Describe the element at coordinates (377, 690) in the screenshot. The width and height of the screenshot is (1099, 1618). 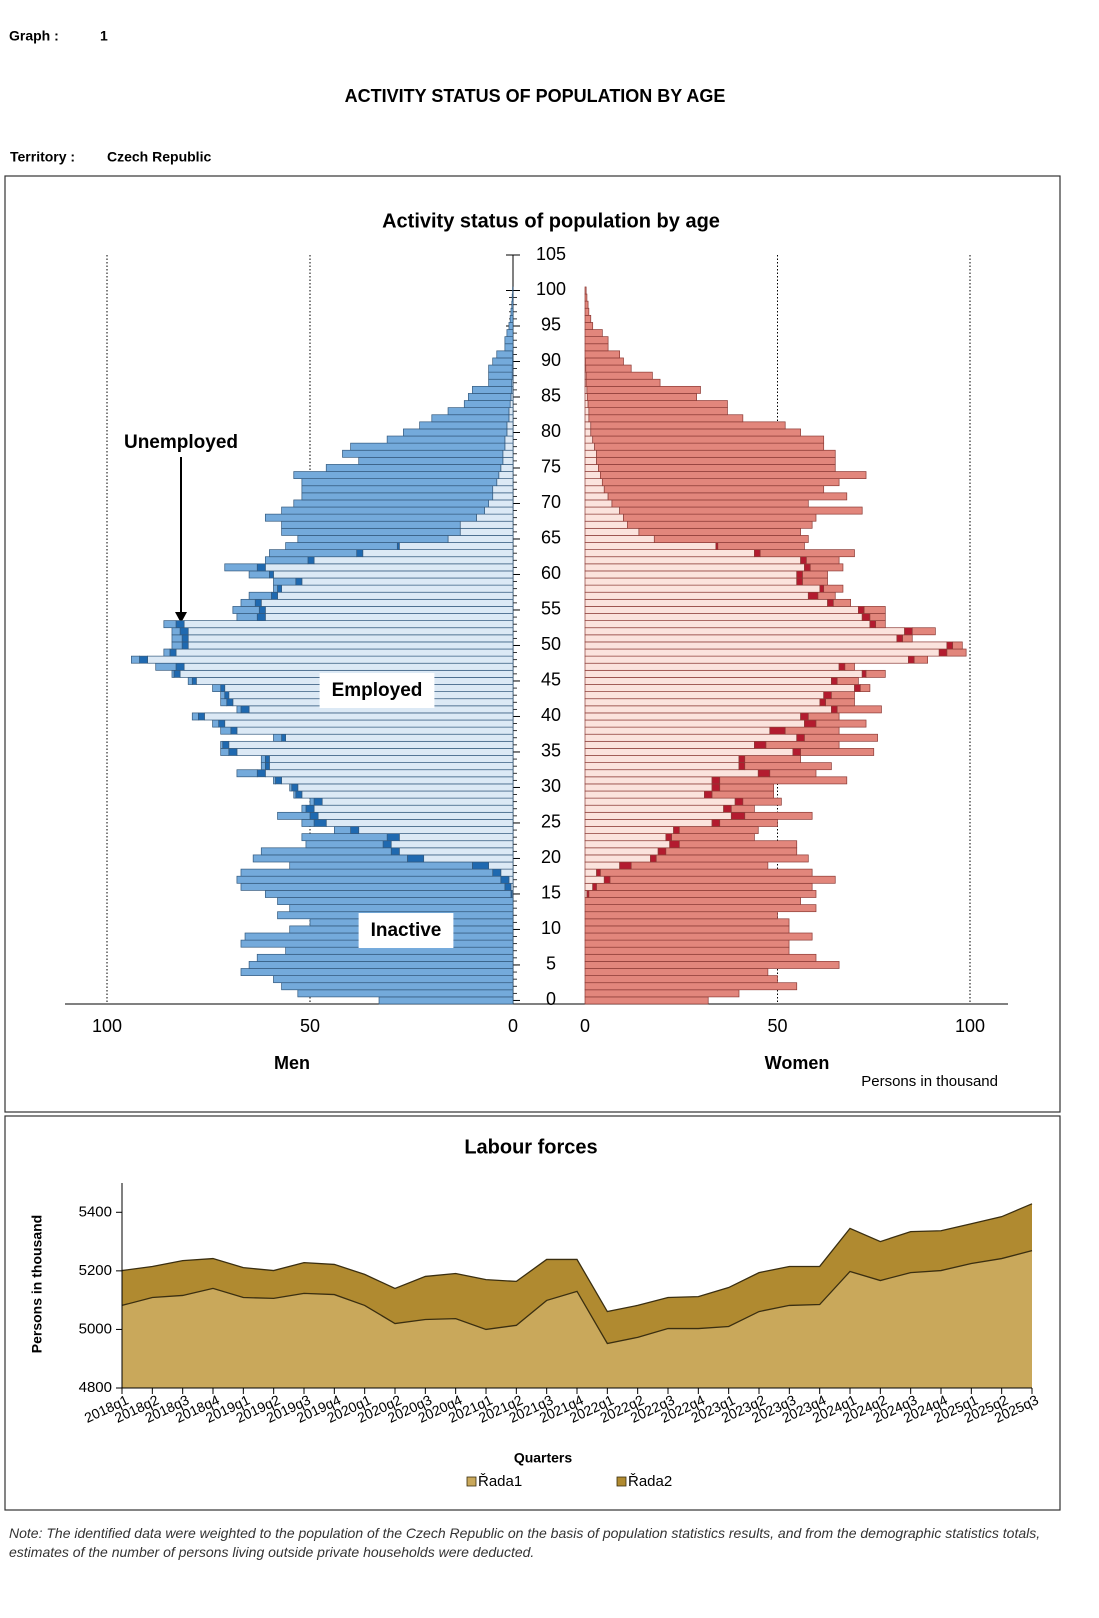
I see `annotation: Employed` at that location.